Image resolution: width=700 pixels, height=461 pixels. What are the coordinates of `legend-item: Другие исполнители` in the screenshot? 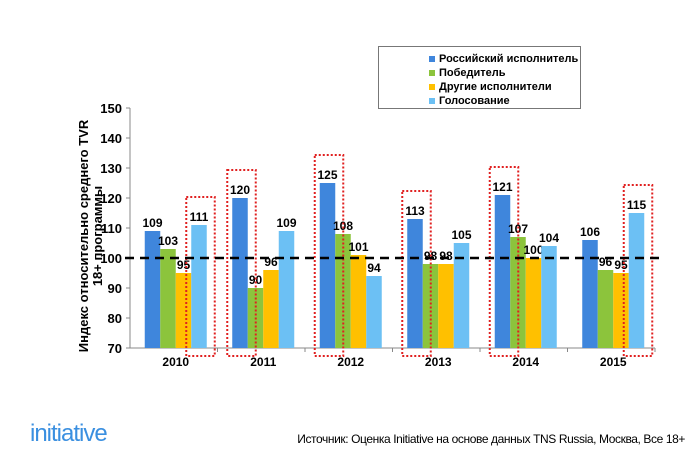 It's located at (504, 87).